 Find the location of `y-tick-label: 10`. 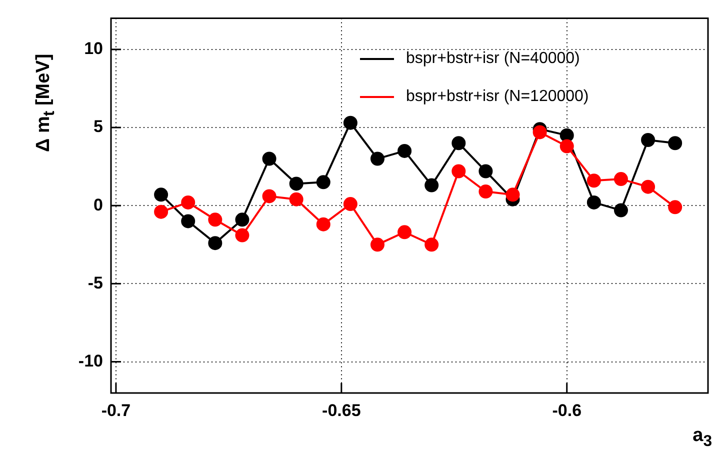

y-tick-label: 10 is located at coordinates (93, 48).